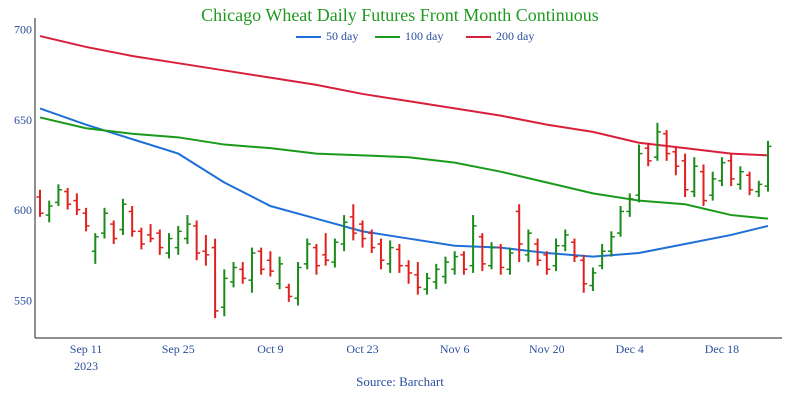  I want to click on y-tick-label: 700, so click(23, 29).